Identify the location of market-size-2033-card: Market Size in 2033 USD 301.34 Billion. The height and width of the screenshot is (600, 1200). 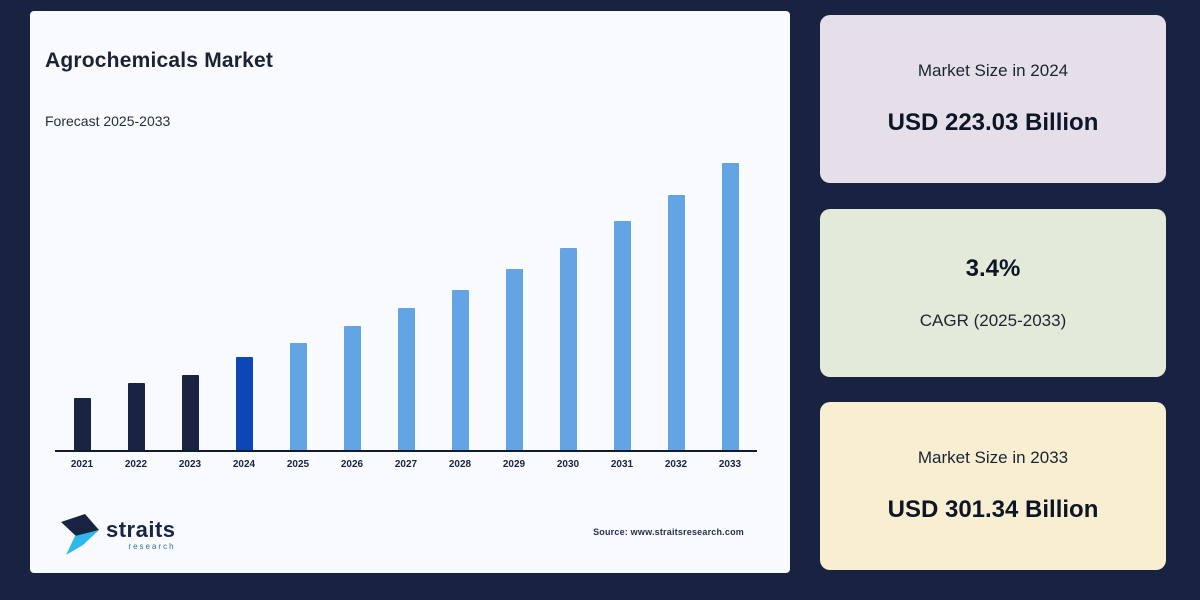
(993, 486).